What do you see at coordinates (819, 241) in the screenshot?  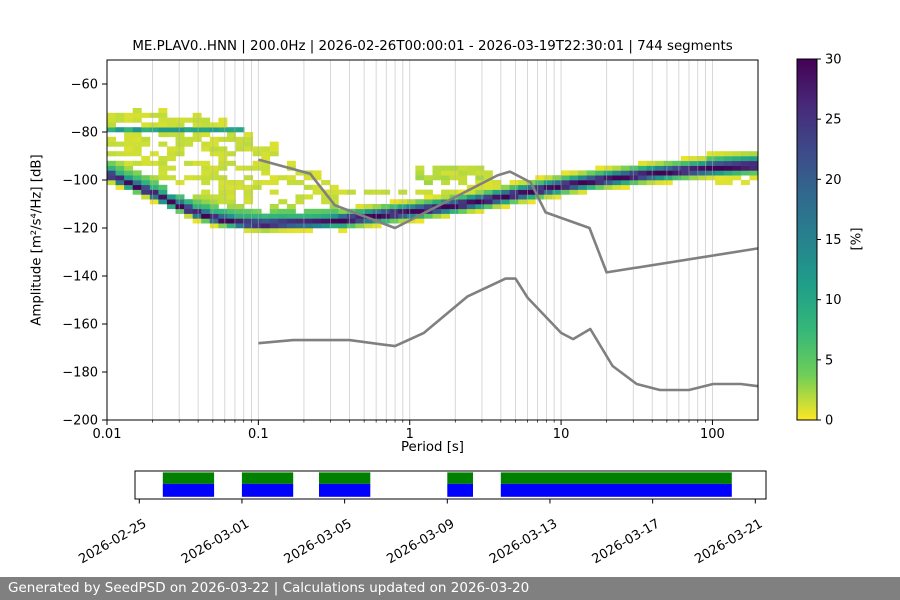 I see `colorbar: 0 5 10 15 20 25 30` at bounding box center [819, 241].